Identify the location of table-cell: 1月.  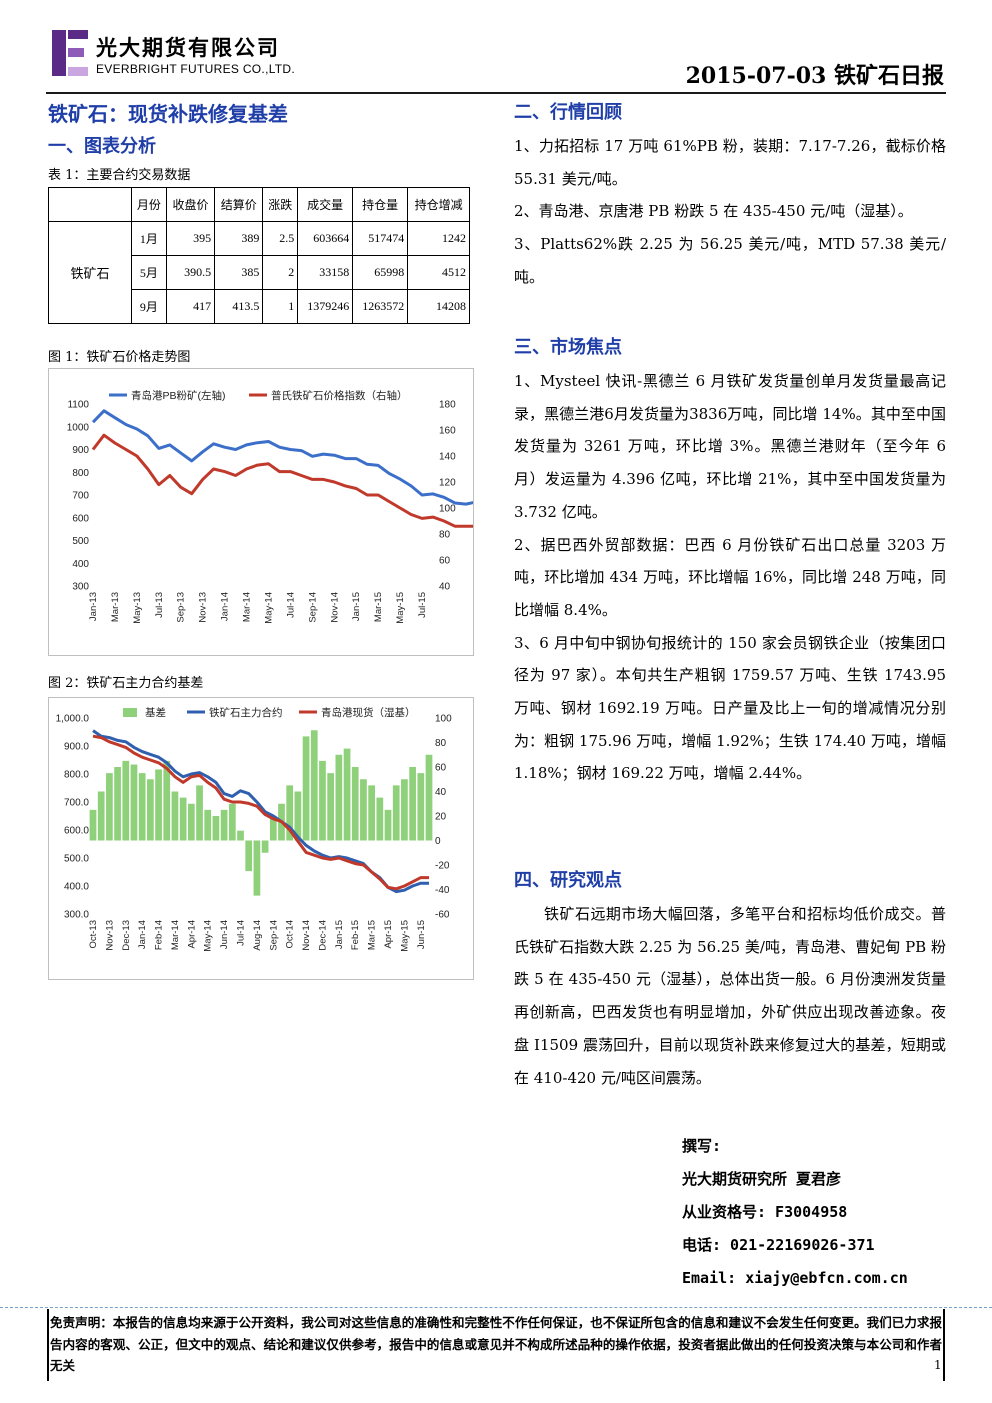
(149, 238).